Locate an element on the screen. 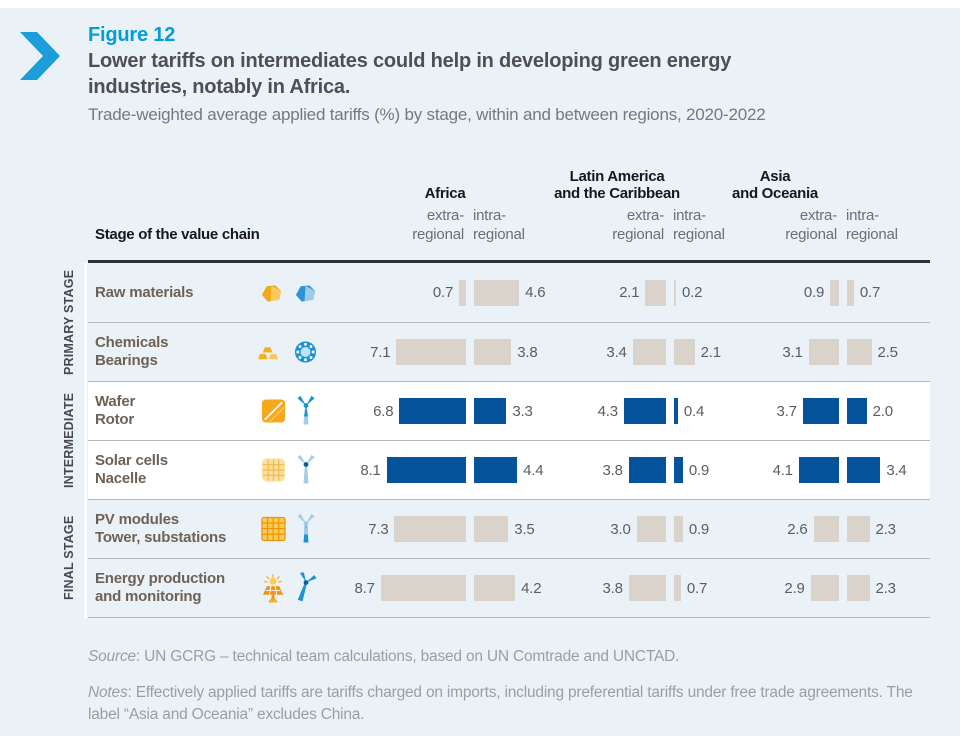  bar-group-asia-extra: 4.1 is located at coordinates (806, 470).